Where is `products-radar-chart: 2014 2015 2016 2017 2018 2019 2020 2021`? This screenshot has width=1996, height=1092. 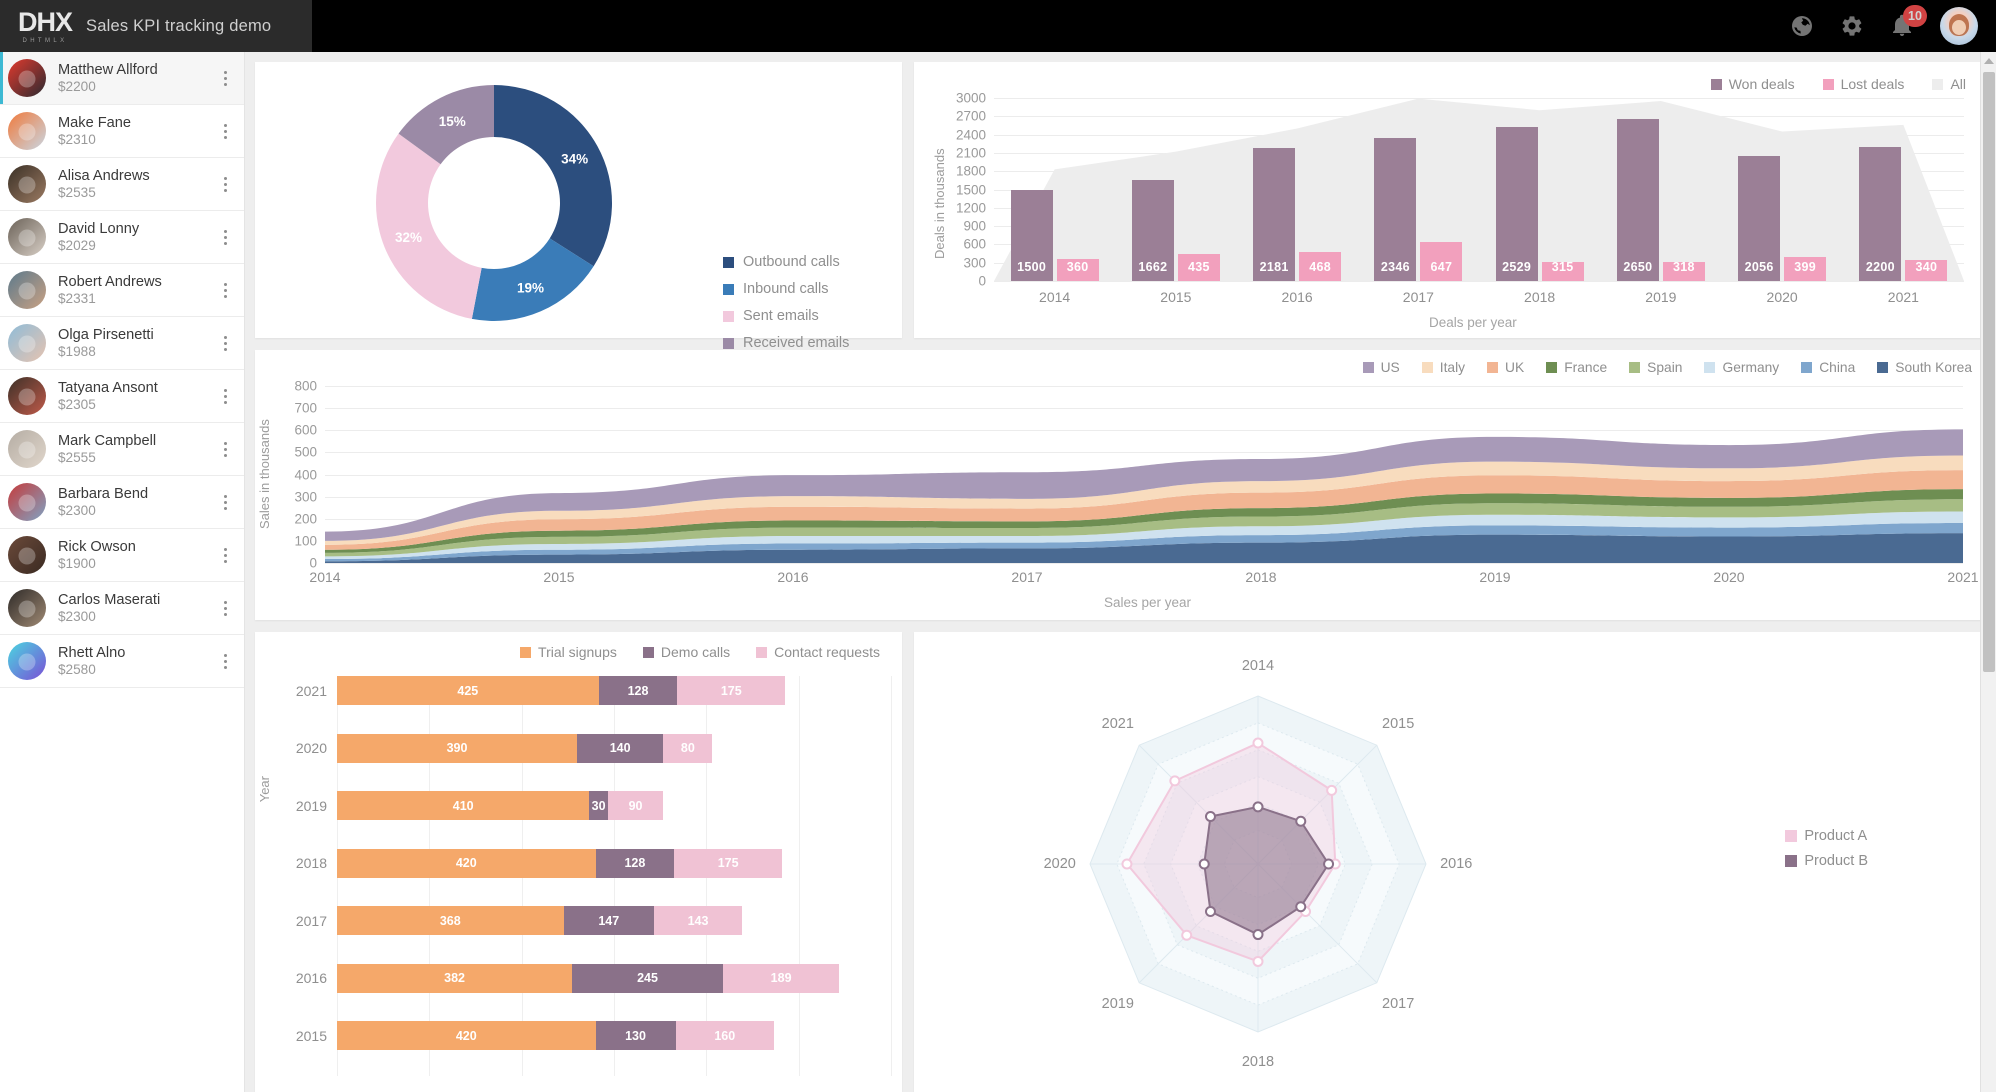
products-radar-chart: 2014 2015 2016 2017 2018 2019 2020 2021 is located at coordinates (1256, 859).